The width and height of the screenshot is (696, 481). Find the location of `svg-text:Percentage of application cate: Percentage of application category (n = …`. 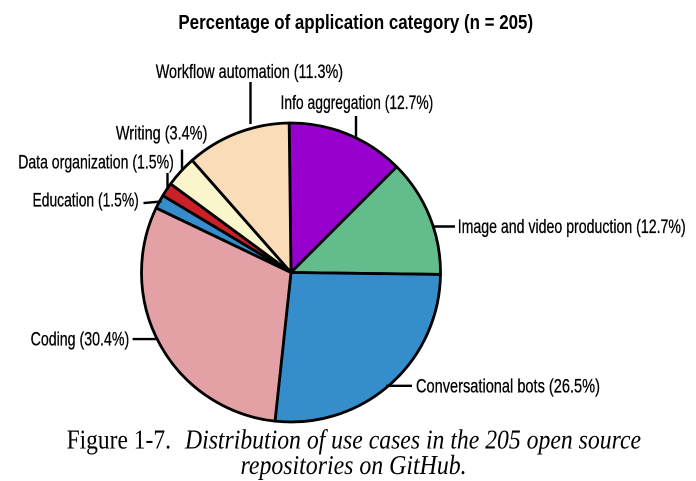

svg-text:Percentage of application cate: Percentage of application category (n = … is located at coordinates (355, 22).